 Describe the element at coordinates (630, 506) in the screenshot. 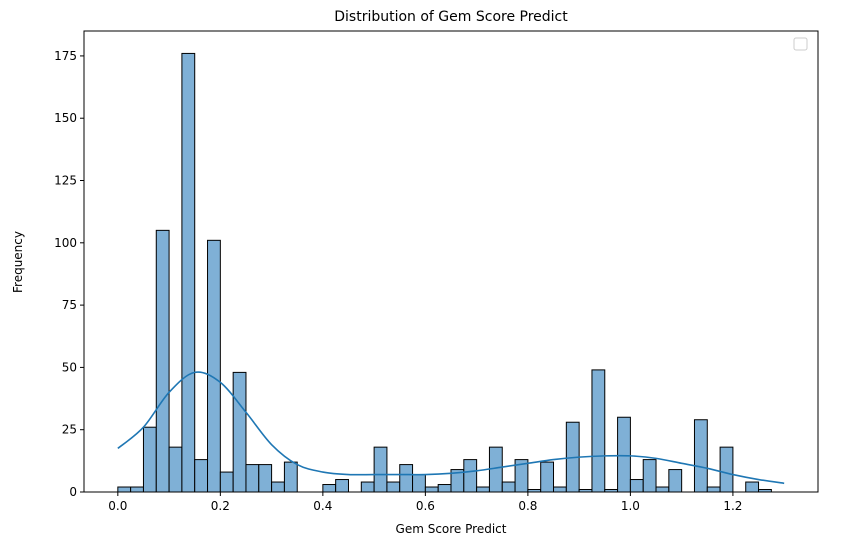

I see `x-tick-label: 1.0` at that location.